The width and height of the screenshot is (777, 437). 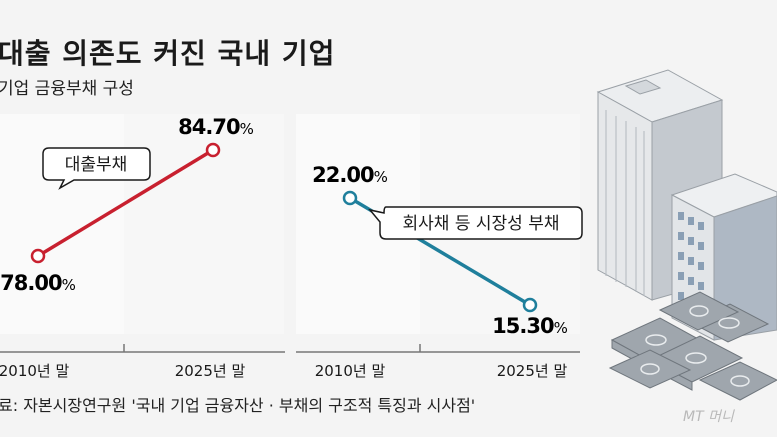 What do you see at coordinates (34, 371) in the screenshot?
I see `x-tick-label-panel1-2010: 2010년 말` at bounding box center [34, 371].